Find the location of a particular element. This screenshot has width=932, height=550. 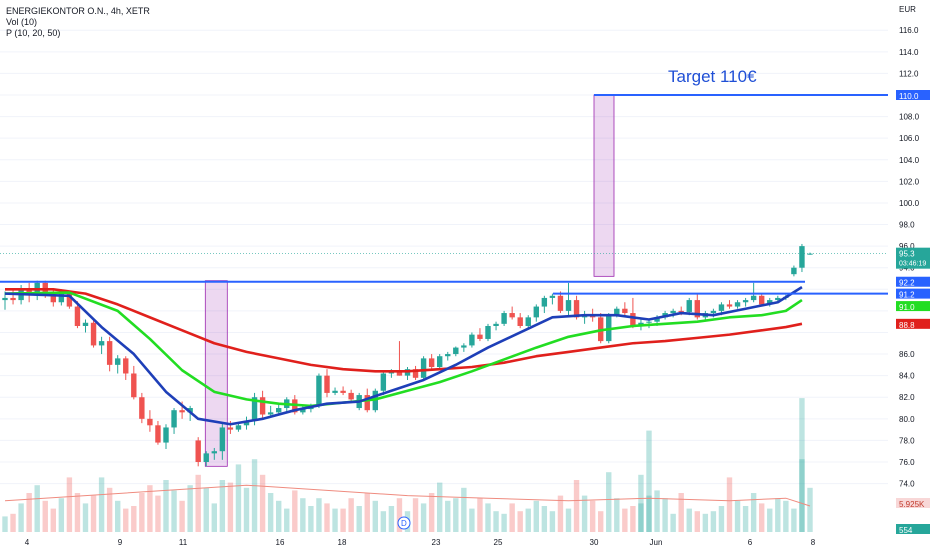

time-tick-label: 30 is located at coordinates (594, 542).